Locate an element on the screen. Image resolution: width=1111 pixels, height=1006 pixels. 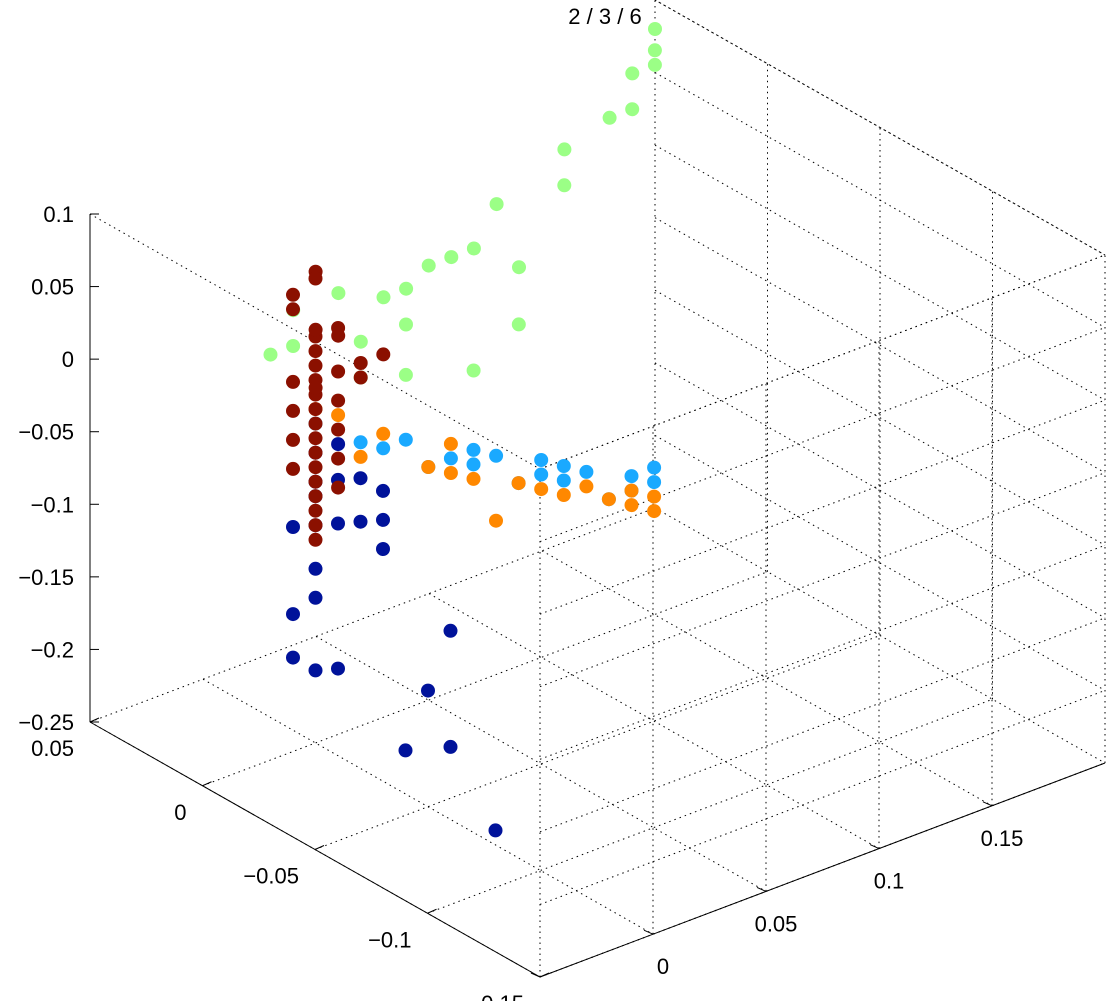
y-axis-line is located at coordinates (822, 870).